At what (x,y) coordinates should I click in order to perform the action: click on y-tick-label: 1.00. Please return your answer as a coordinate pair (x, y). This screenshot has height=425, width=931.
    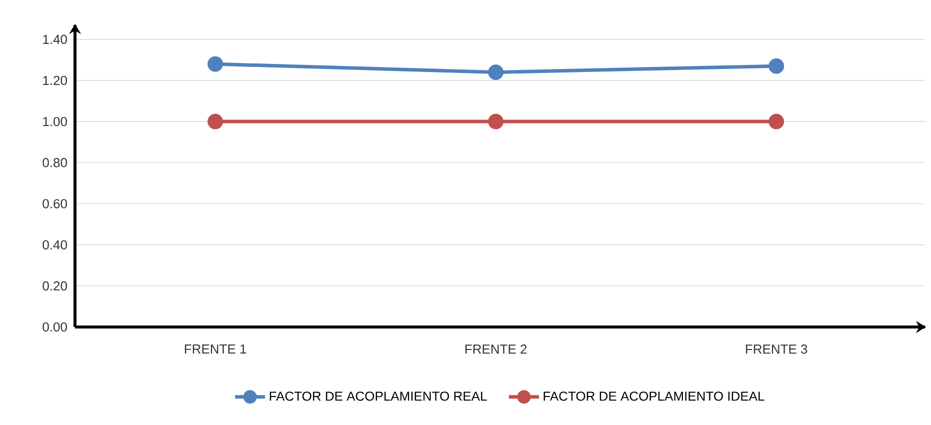
    Looking at the image, I should click on (55, 121).